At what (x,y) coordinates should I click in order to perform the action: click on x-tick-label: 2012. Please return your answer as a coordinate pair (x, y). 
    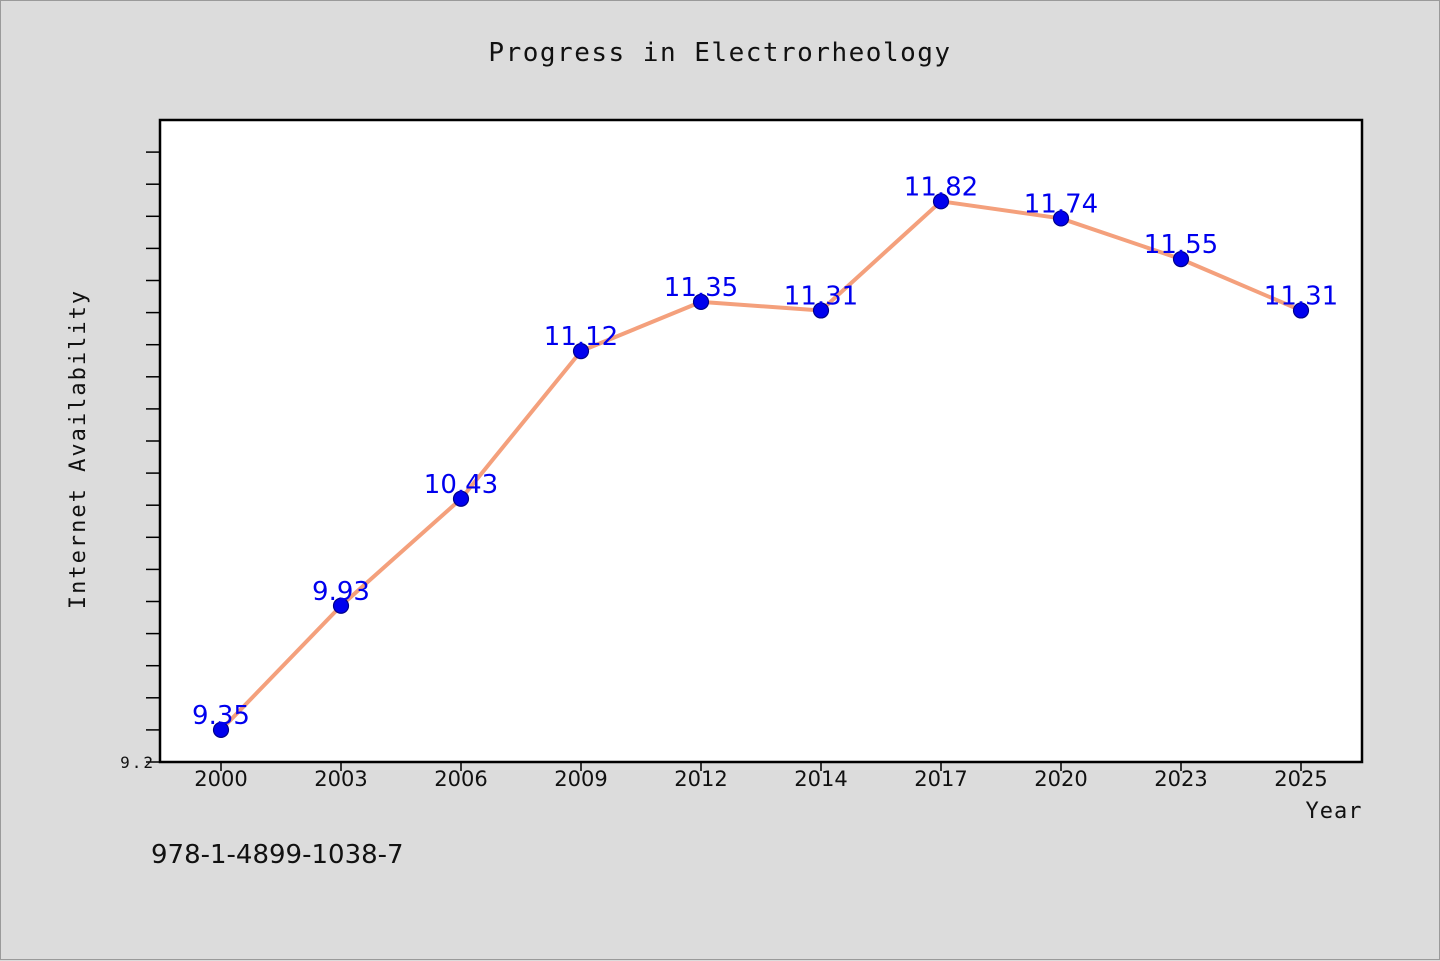
    Looking at the image, I should click on (700, 779).